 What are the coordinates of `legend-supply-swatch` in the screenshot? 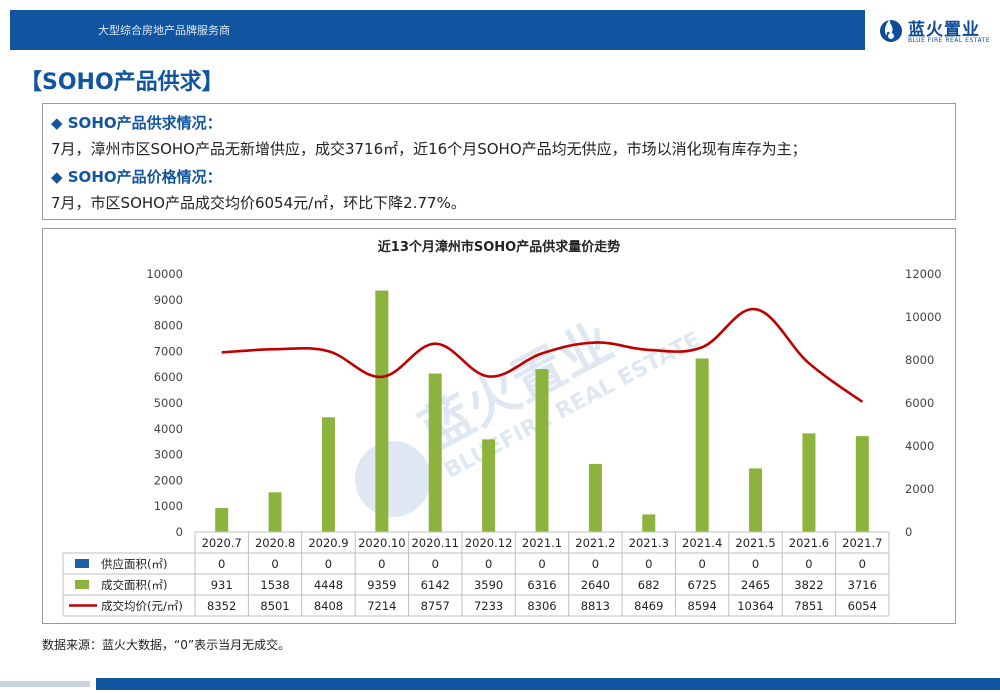 It's located at (82, 563).